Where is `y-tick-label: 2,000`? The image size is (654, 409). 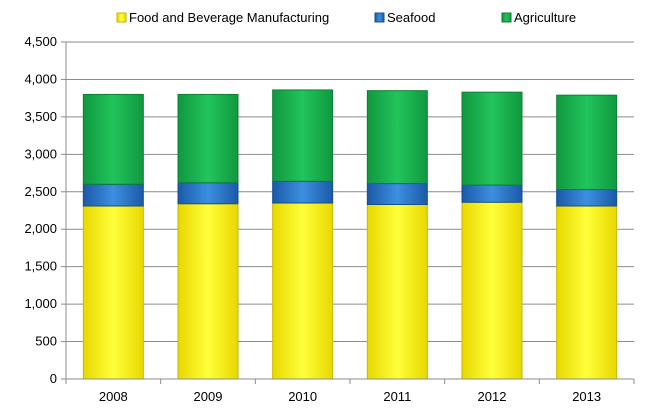
y-tick-label: 2,000 is located at coordinates (40, 228).